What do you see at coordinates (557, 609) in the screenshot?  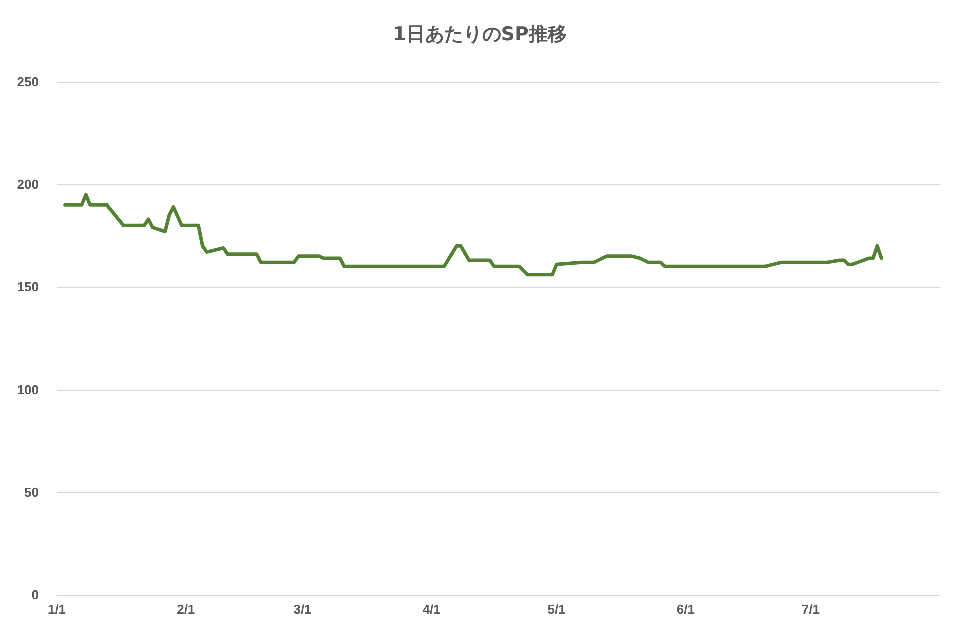 I see `x-tick-label: 5/1` at bounding box center [557, 609].